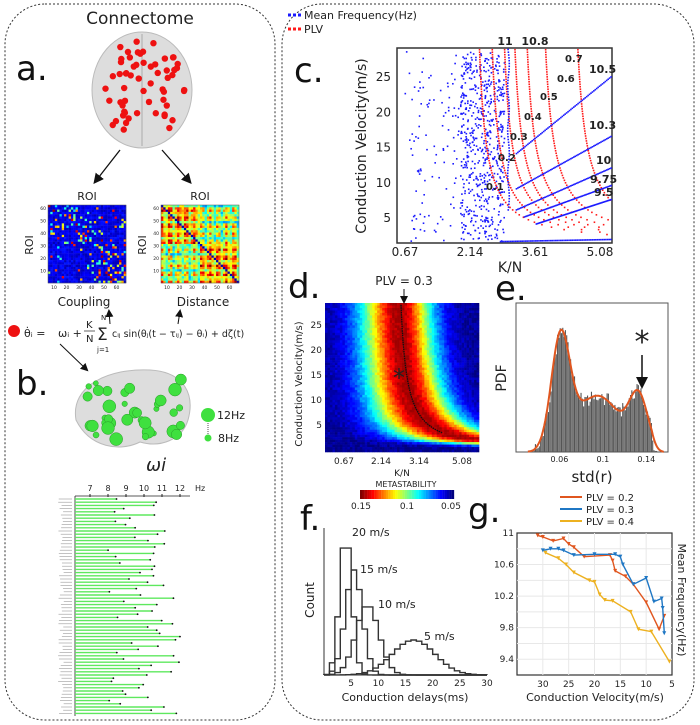 The image size is (700, 725). What do you see at coordinates (173, 598) in the screenshot?
I see `frequency-dot` at bounding box center [173, 598].